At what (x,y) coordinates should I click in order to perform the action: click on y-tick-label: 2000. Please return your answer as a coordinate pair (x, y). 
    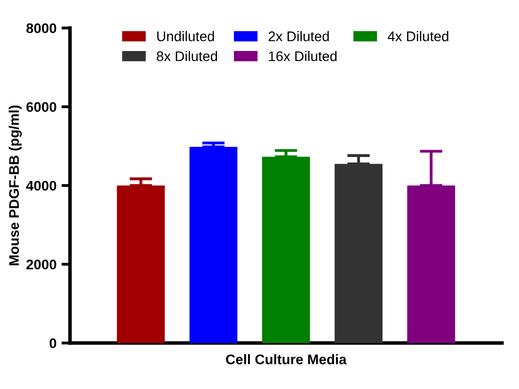
    Looking at the image, I should click on (41, 265).